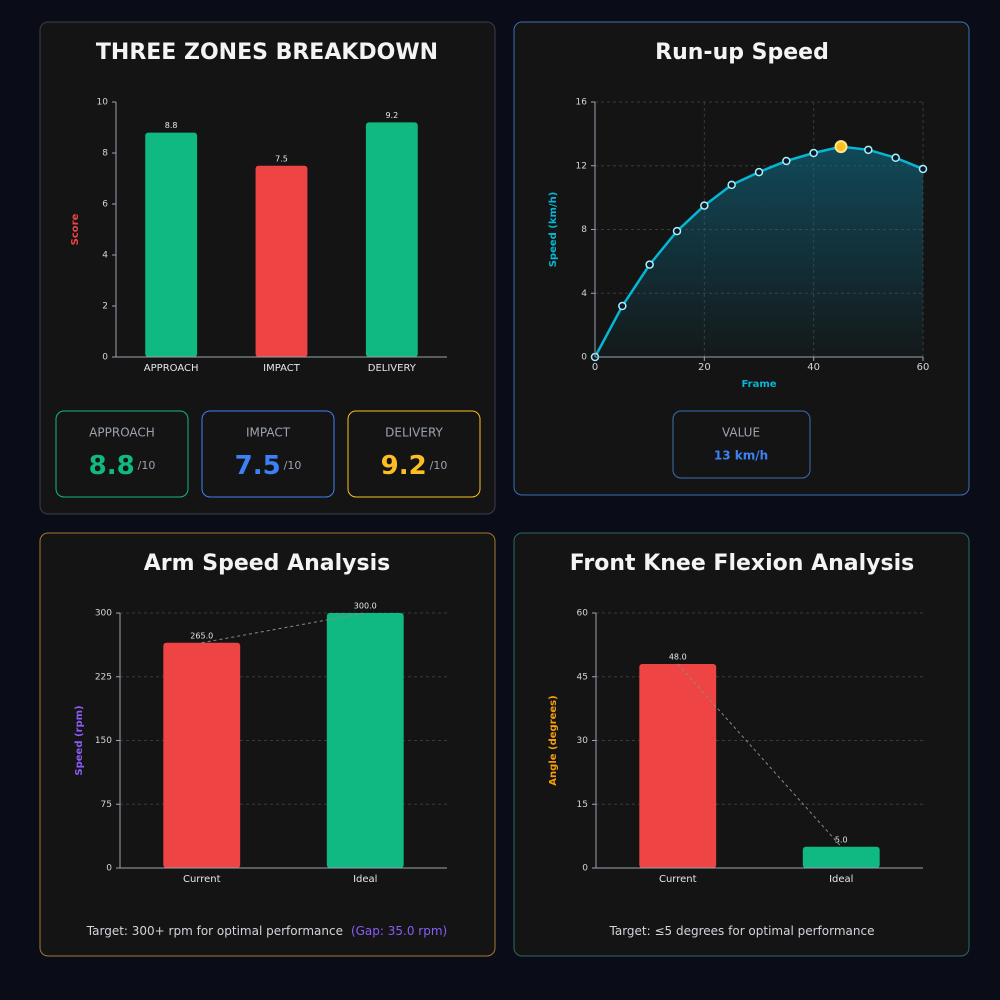 The image size is (1000, 1000). Describe the element at coordinates (583, 614) in the screenshot. I see `y-tick-label: 60` at that location.